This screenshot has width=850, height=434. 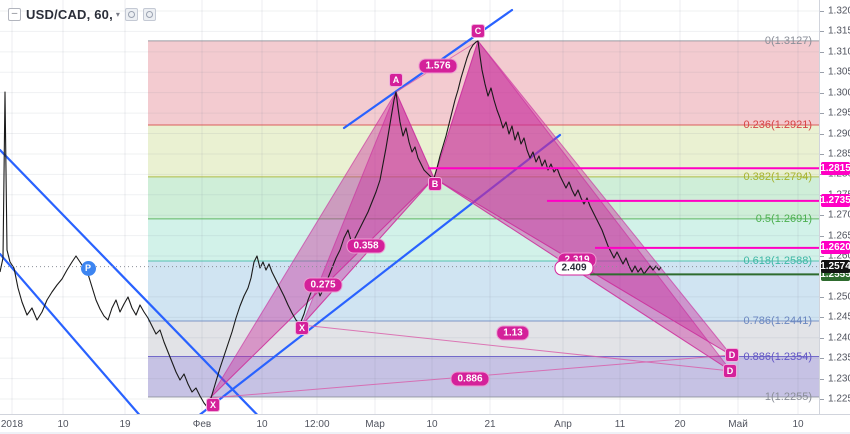 What do you see at coordinates (435, 184) in the screenshot?
I see `pattern-point-label: B` at bounding box center [435, 184].